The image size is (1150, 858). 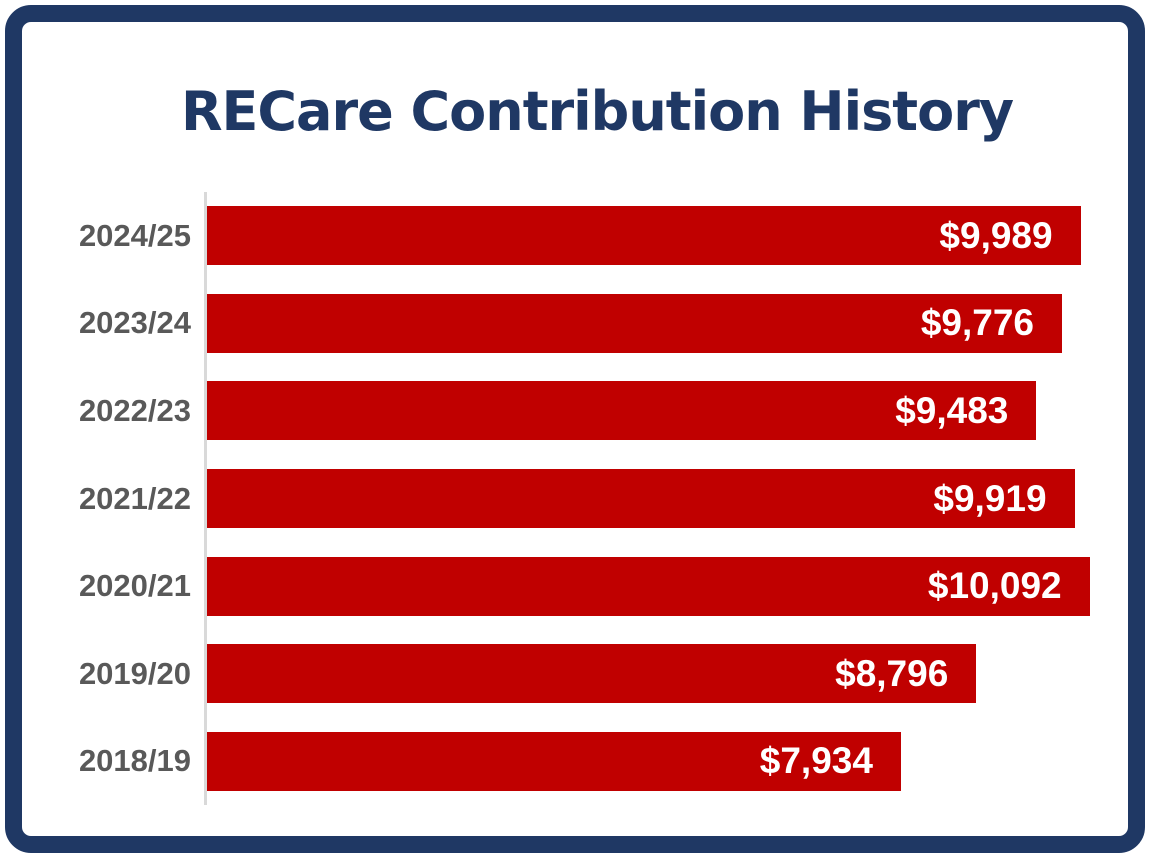 What do you see at coordinates (892, 673) in the screenshot?
I see `value-label: $8,796` at bounding box center [892, 673].